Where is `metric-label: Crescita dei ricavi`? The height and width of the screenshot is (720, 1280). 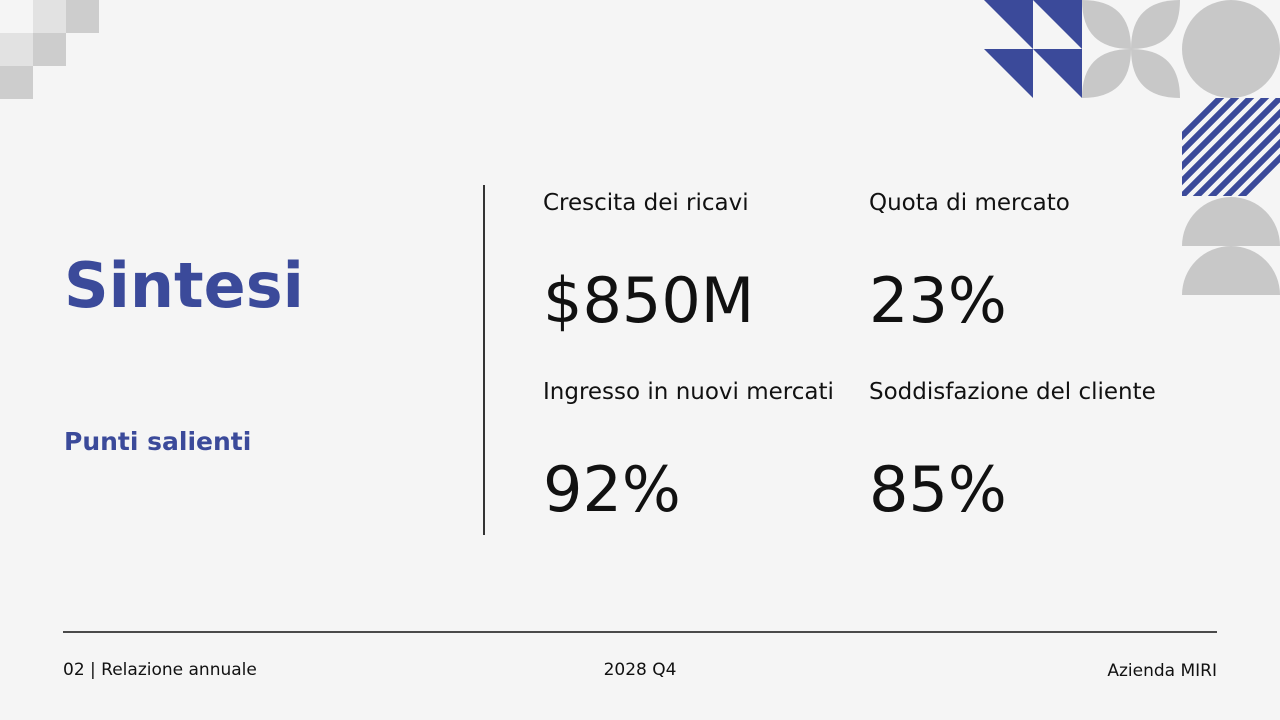
metric-label: Crescita dei ricavi is located at coordinates (646, 203).